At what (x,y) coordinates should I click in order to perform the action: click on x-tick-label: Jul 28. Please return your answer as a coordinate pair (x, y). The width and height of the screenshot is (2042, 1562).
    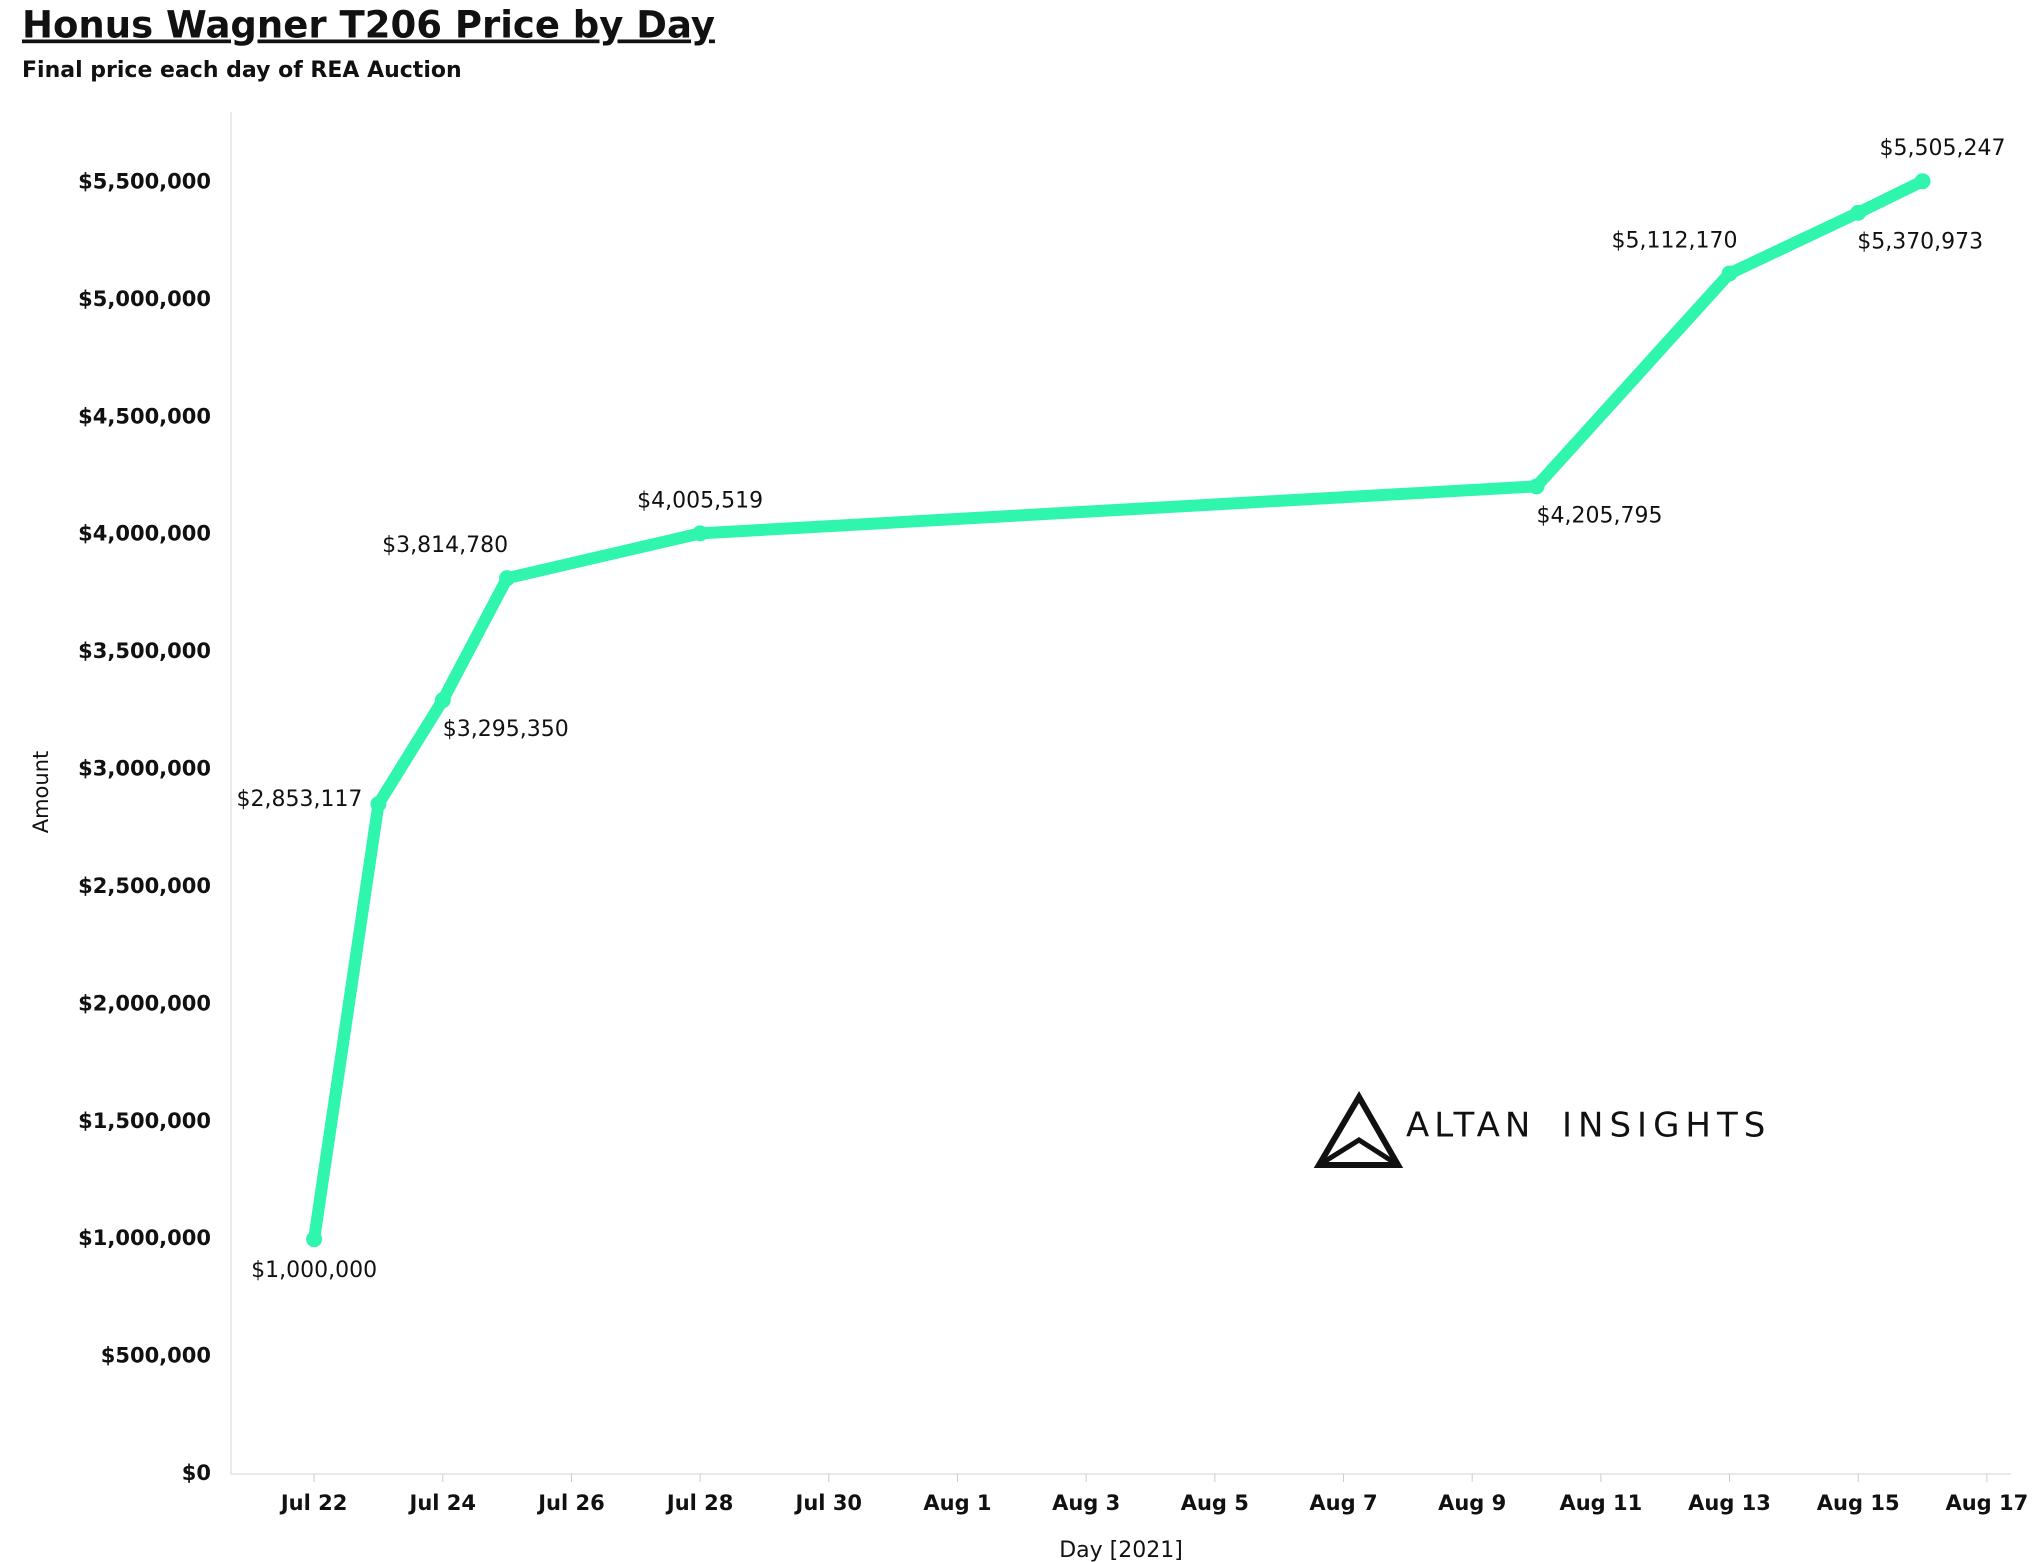
    Looking at the image, I should click on (699, 1503).